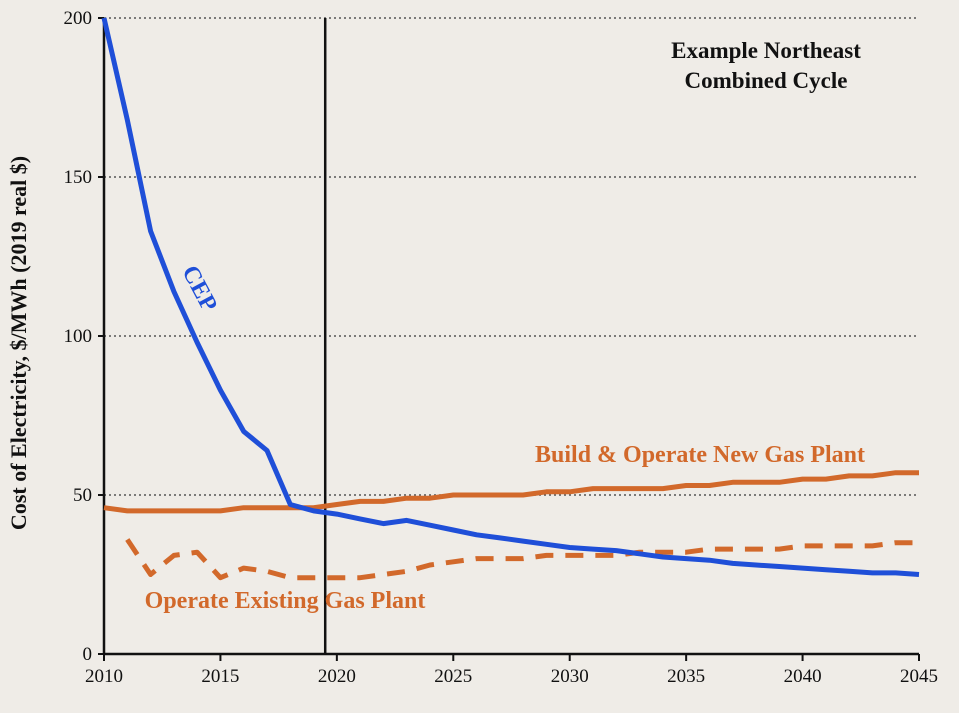  I want to click on series-label-build-operate-new-gas-plant: Build & Operate New Gas Plant, so click(700, 455).